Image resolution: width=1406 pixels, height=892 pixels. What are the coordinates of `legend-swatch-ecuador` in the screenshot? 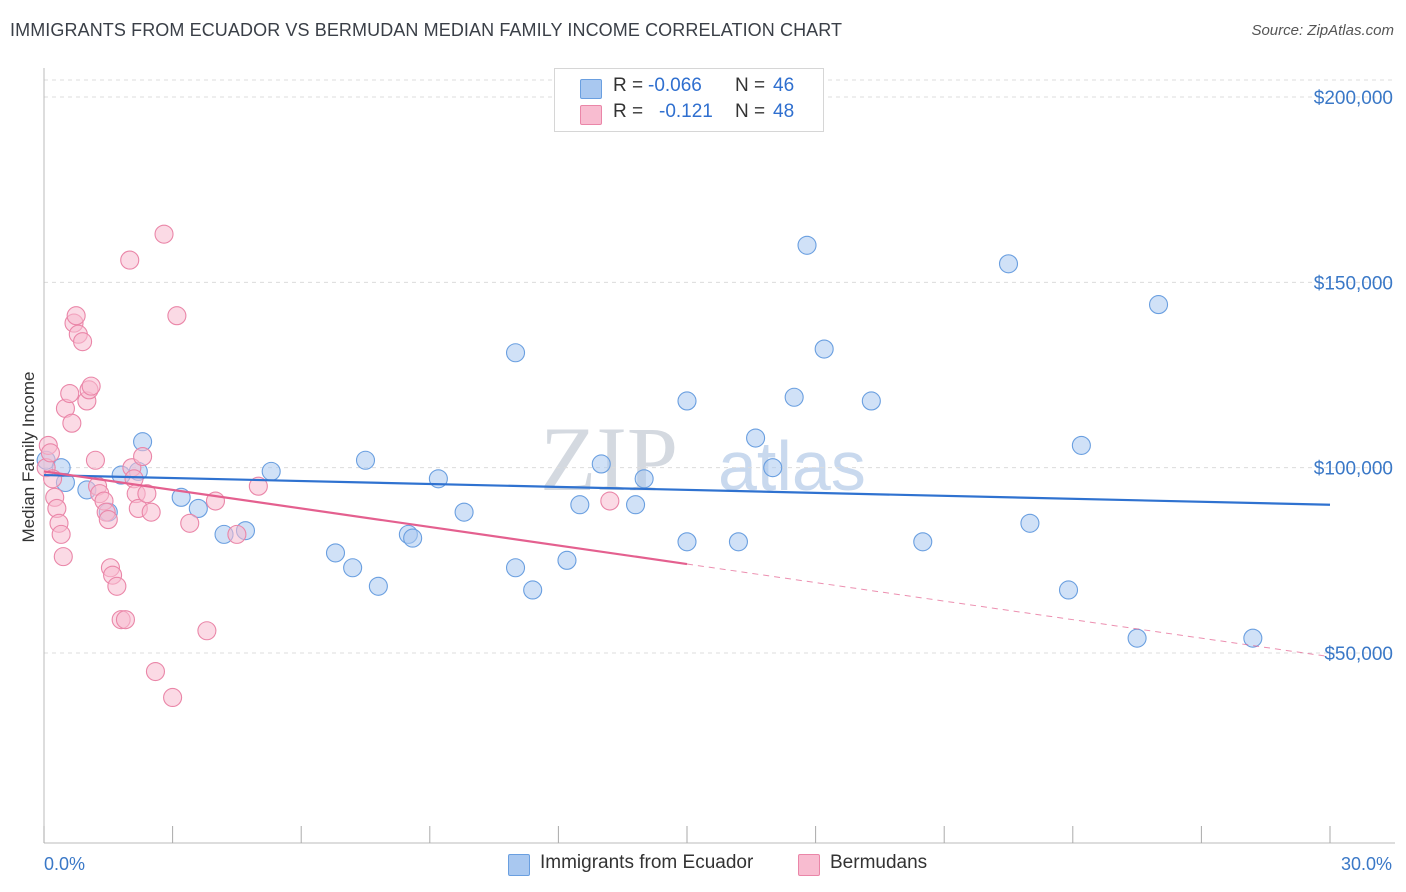 It's located at (591, 89).